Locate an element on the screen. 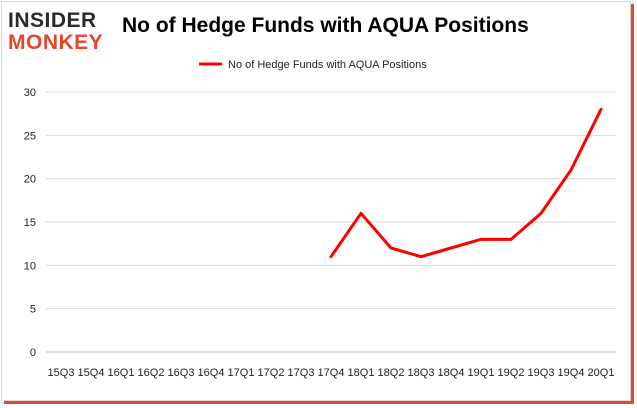 Image resolution: width=637 pixels, height=408 pixels. y-tick-label: 5 is located at coordinates (33, 310).